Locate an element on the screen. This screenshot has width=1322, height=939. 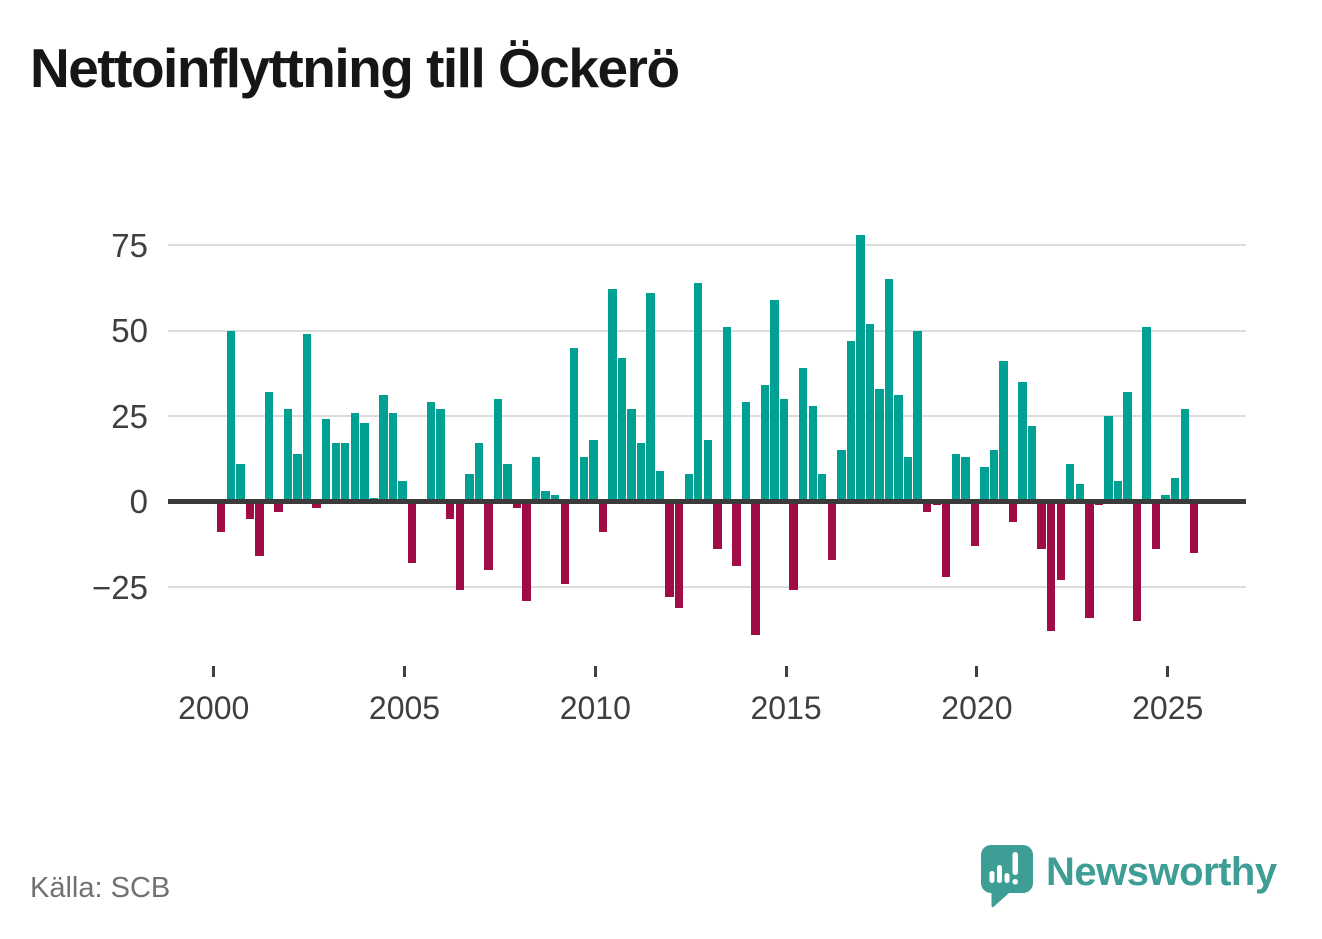
bar-2014-Q4 is located at coordinates (784, 450).